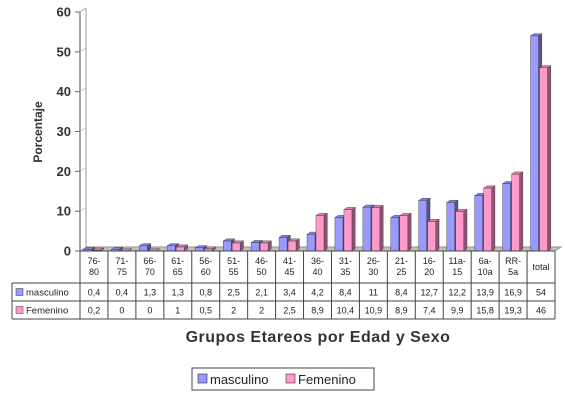 The width and height of the screenshot is (565, 400). I want to click on legend-label-masculino: masculino, so click(239, 379).